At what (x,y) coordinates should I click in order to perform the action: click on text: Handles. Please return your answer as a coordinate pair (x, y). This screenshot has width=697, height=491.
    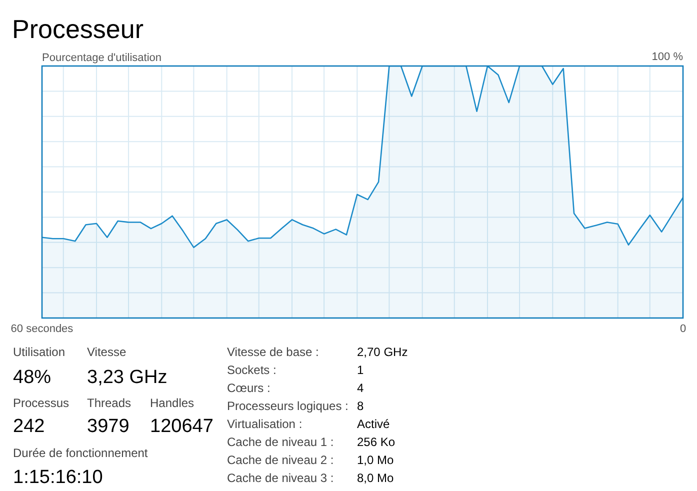
    Looking at the image, I should click on (172, 403).